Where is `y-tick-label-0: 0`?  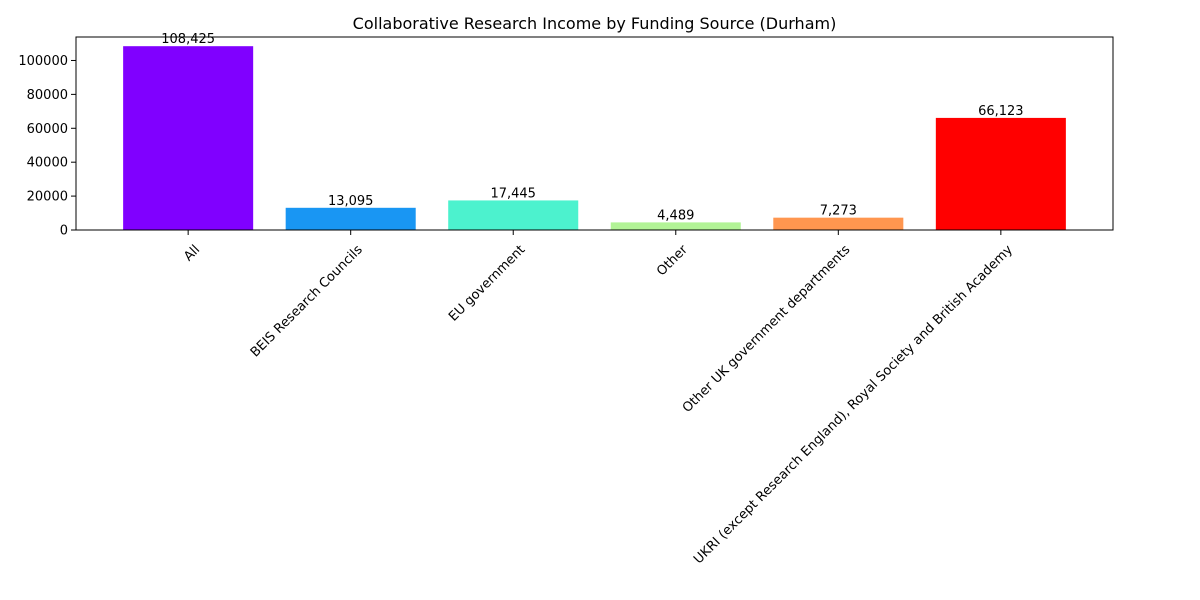
y-tick-label-0: 0 is located at coordinates (64, 231).